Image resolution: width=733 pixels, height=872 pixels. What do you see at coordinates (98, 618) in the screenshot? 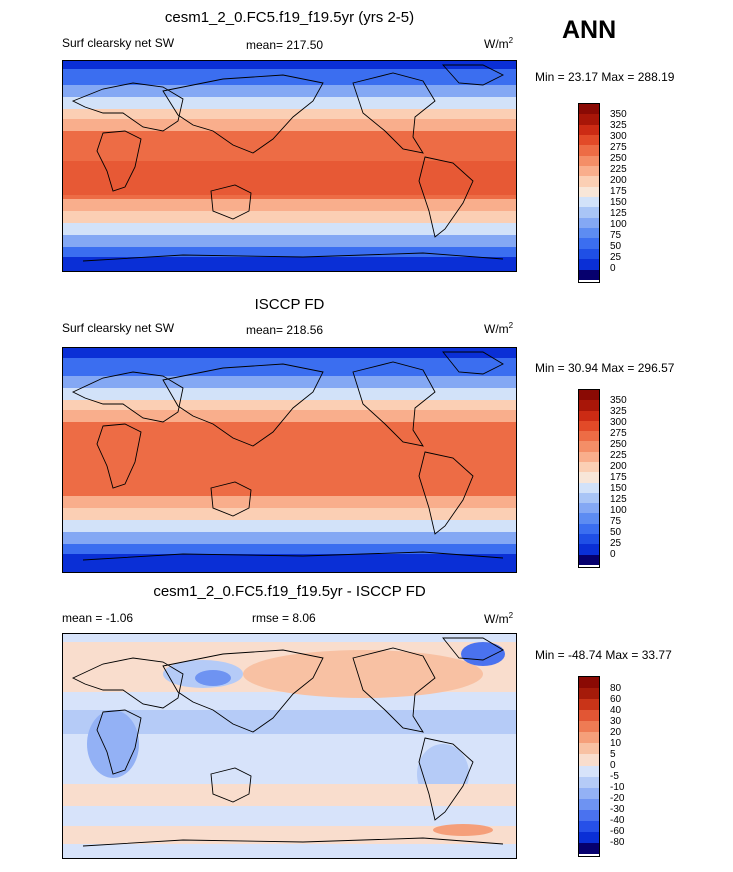
I see `panel-3-mean-label: mean = -1.06` at bounding box center [98, 618].